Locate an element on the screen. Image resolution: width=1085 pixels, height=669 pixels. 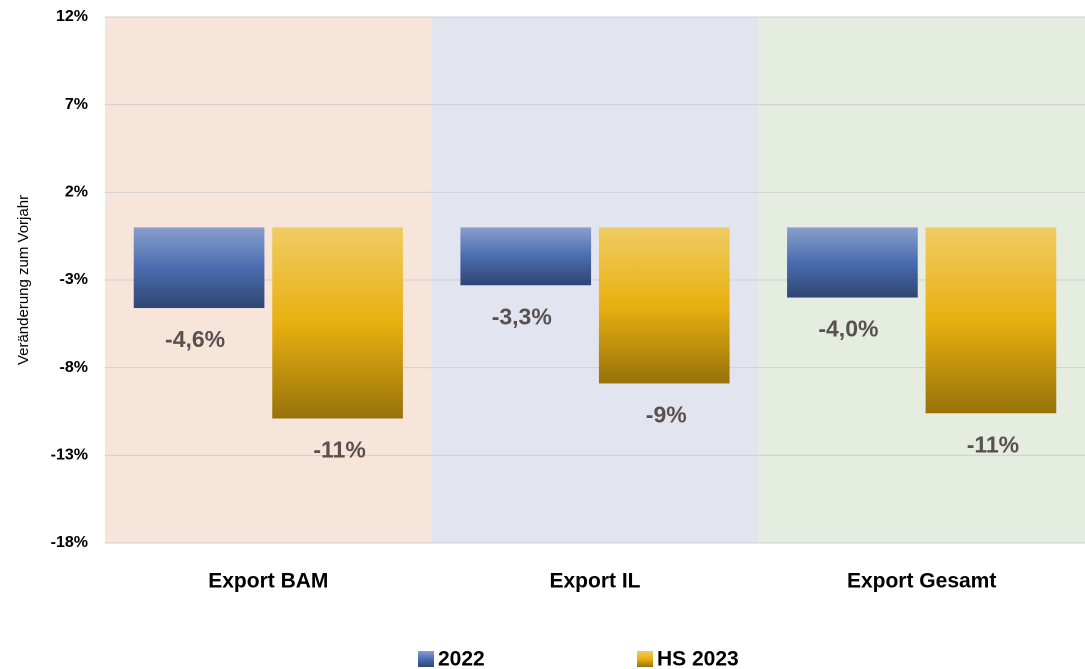
x-tick-label: Export IL is located at coordinates (594, 581).